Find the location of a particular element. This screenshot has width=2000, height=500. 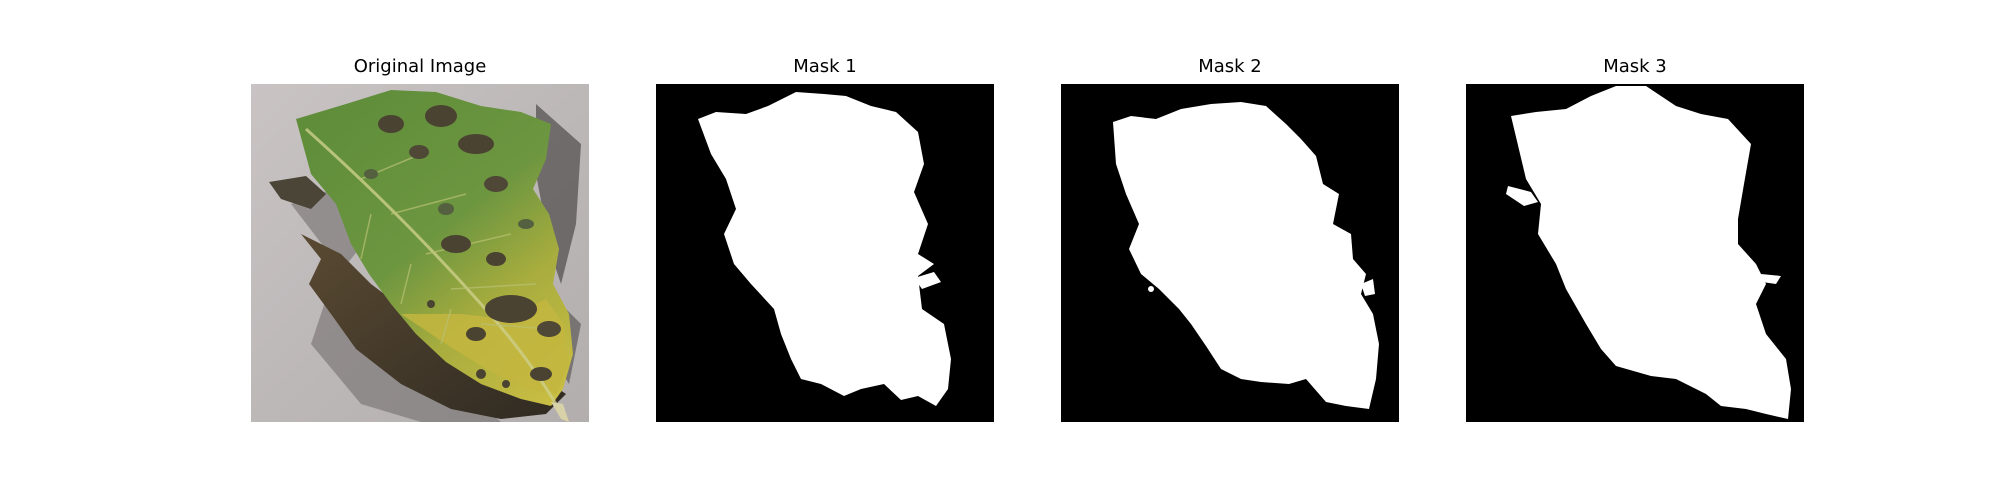

panel-title: Original Image is located at coordinates (420, 66).